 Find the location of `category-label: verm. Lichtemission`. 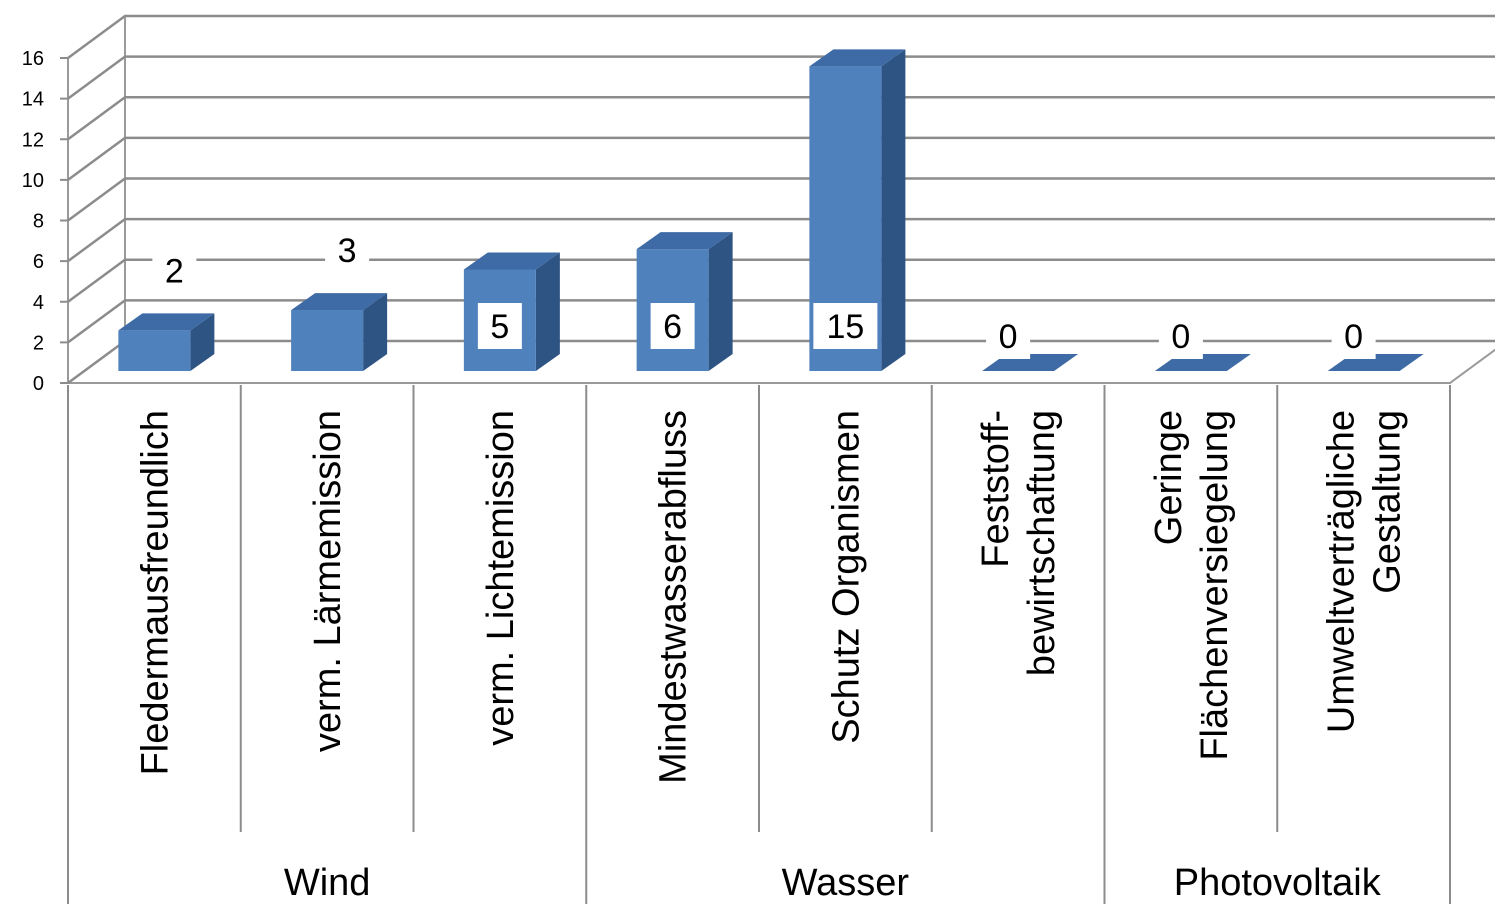

category-label: verm. Lichtemission is located at coordinates (501, 578).